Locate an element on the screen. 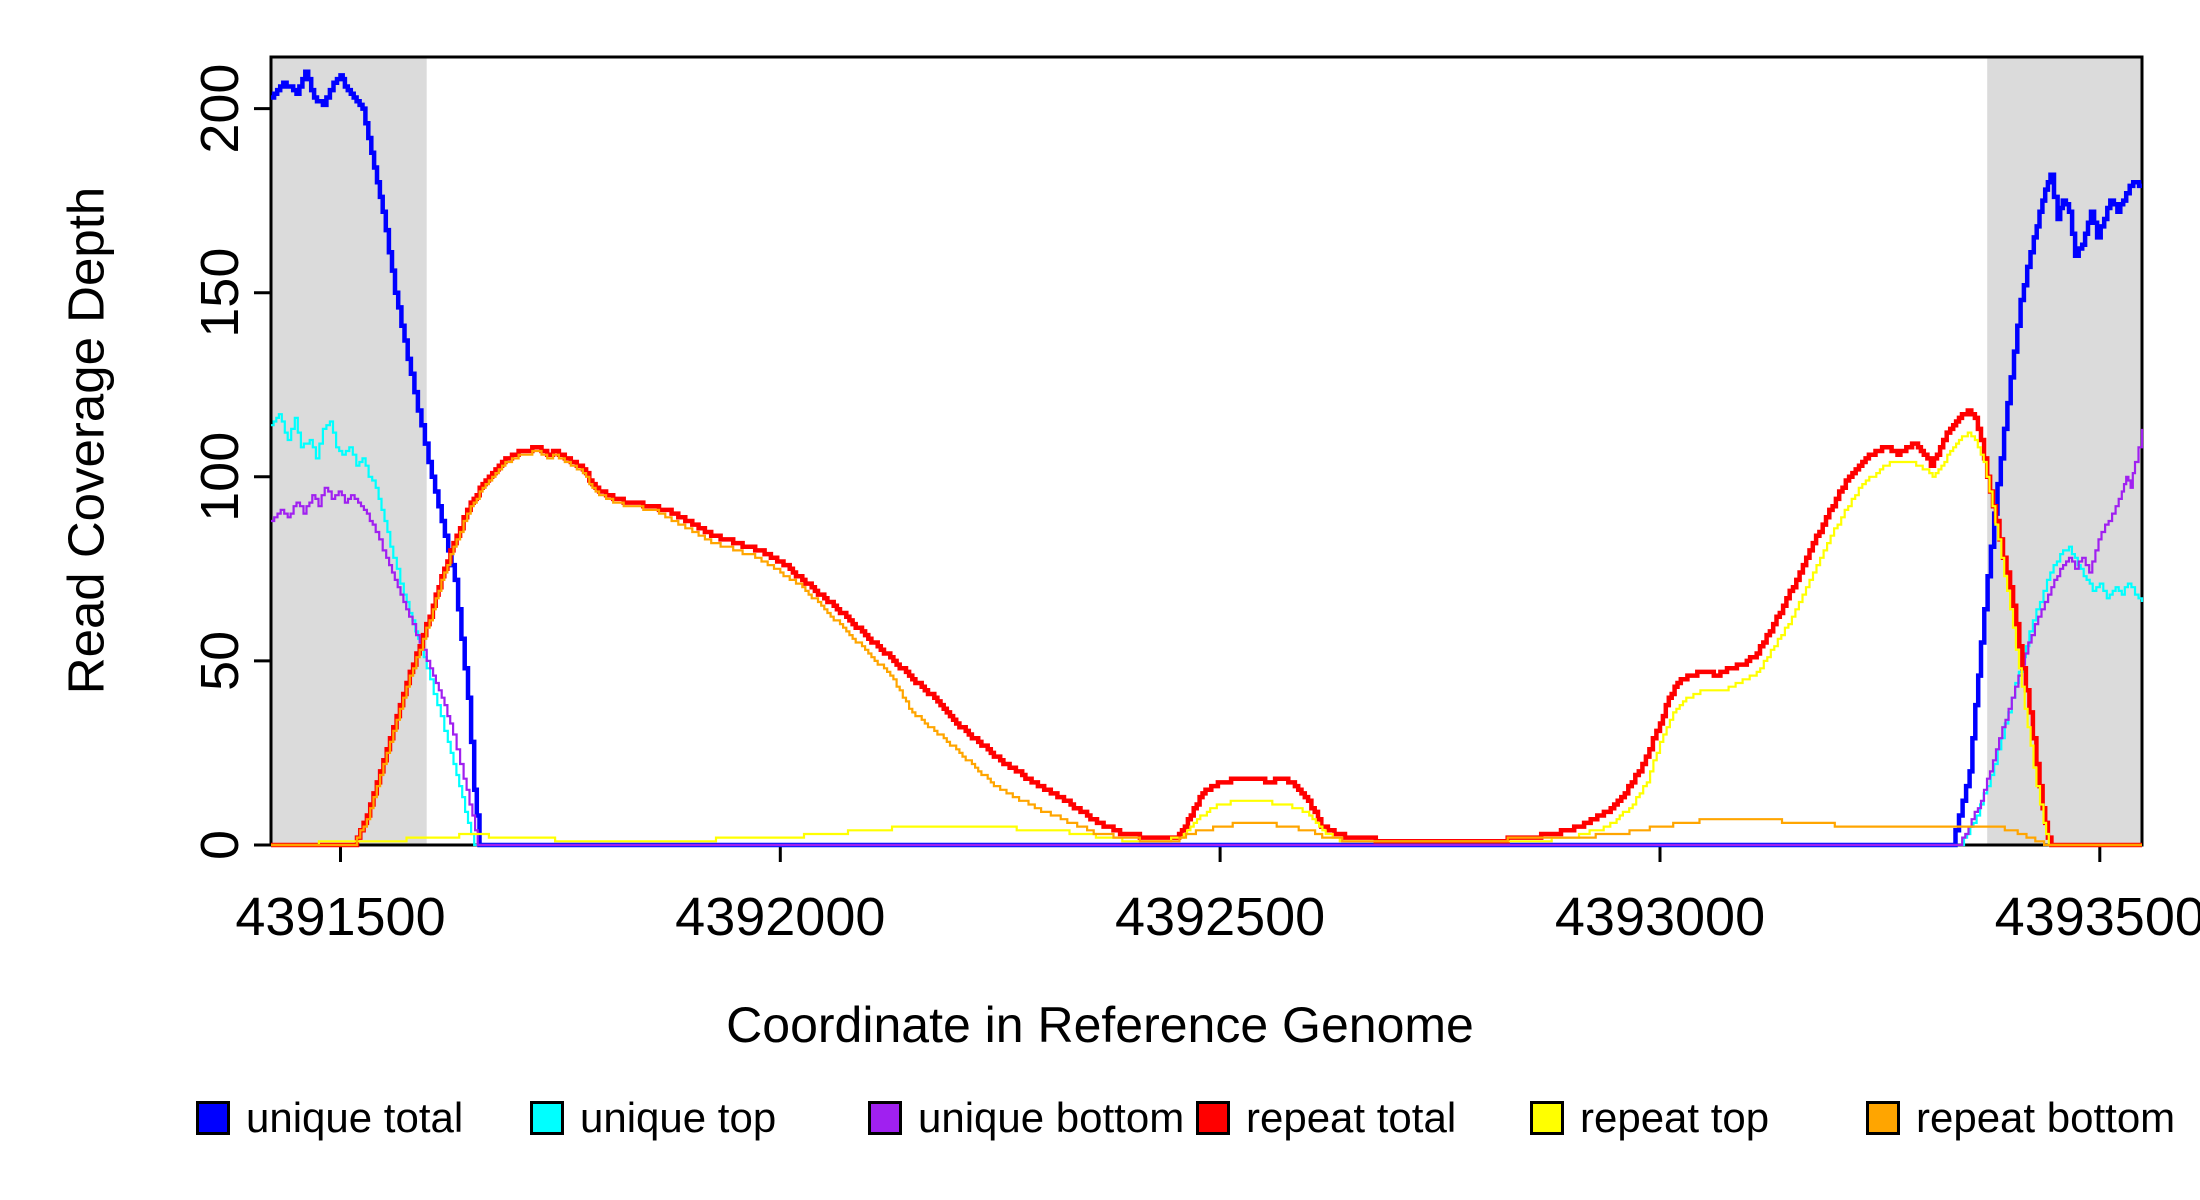  y-tick-label: 0 is located at coordinates (220, 845).